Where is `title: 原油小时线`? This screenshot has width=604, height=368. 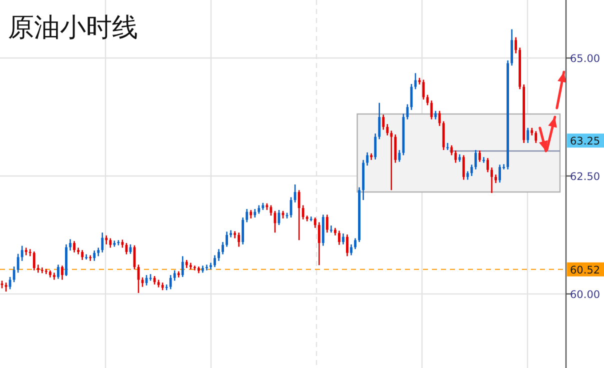
title: 原油小时线 is located at coordinates (73, 28).